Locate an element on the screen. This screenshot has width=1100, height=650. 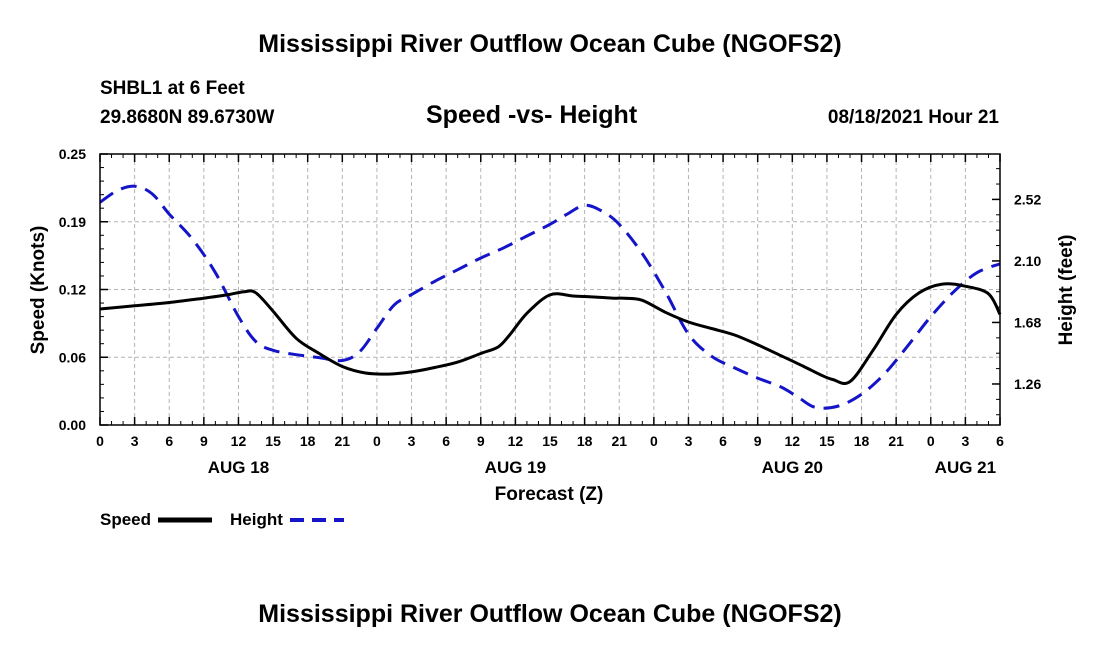
day-label: AUG 18 is located at coordinates (238, 467).